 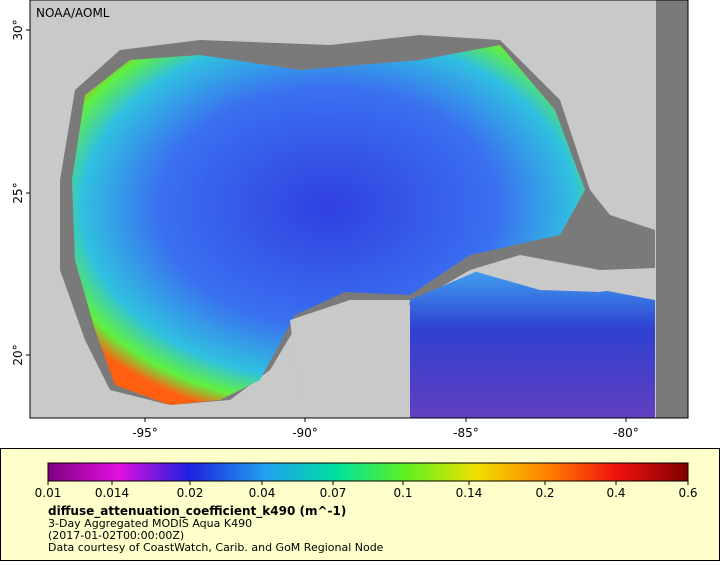 What do you see at coordinates (150, 523) in the screenshot?
I see `dataset-label: 3-Day Aggregated MODIS Aqua K490` at bounding box center [150, 523].